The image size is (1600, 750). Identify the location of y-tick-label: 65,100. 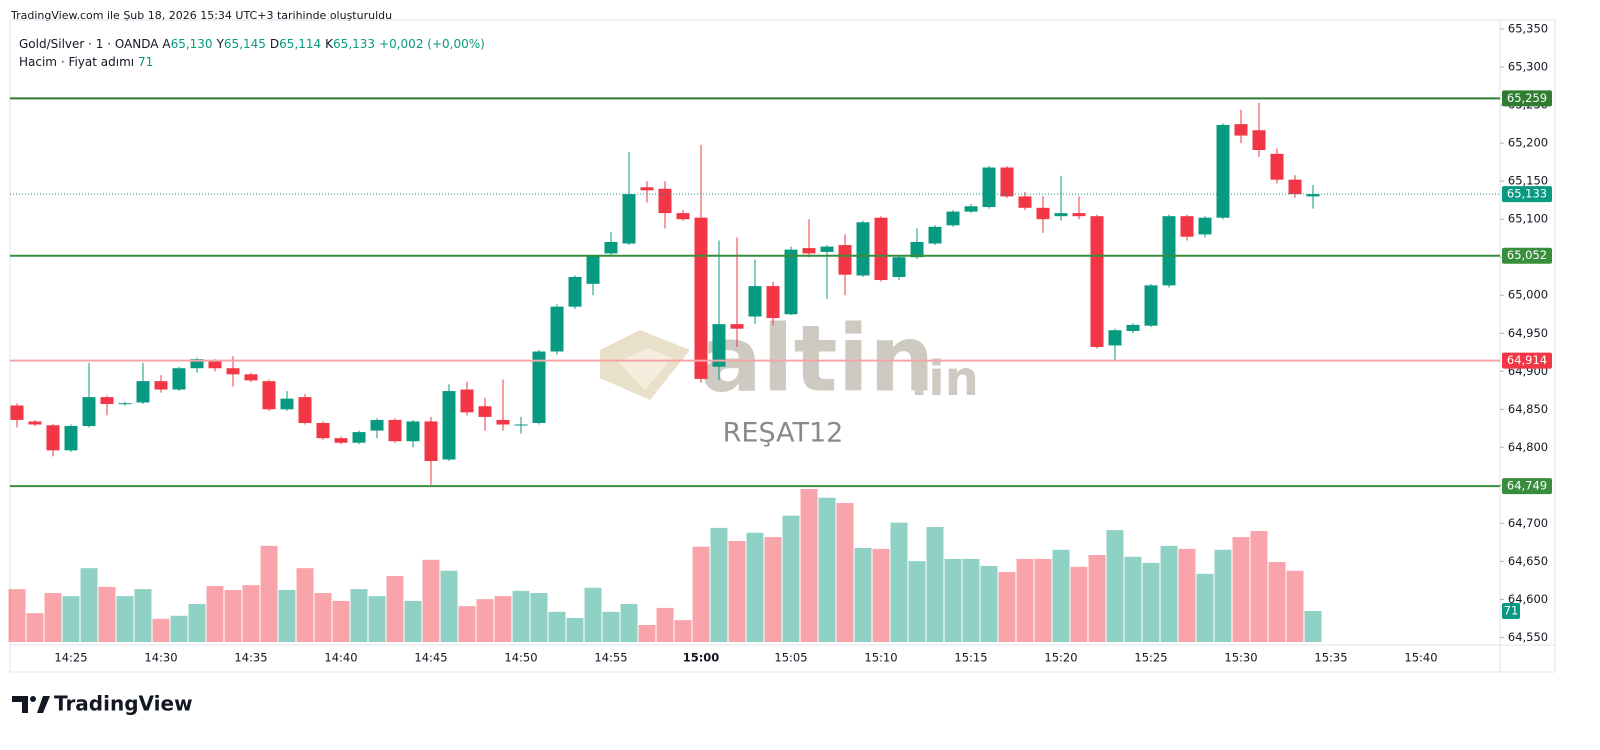
(1528, 219).